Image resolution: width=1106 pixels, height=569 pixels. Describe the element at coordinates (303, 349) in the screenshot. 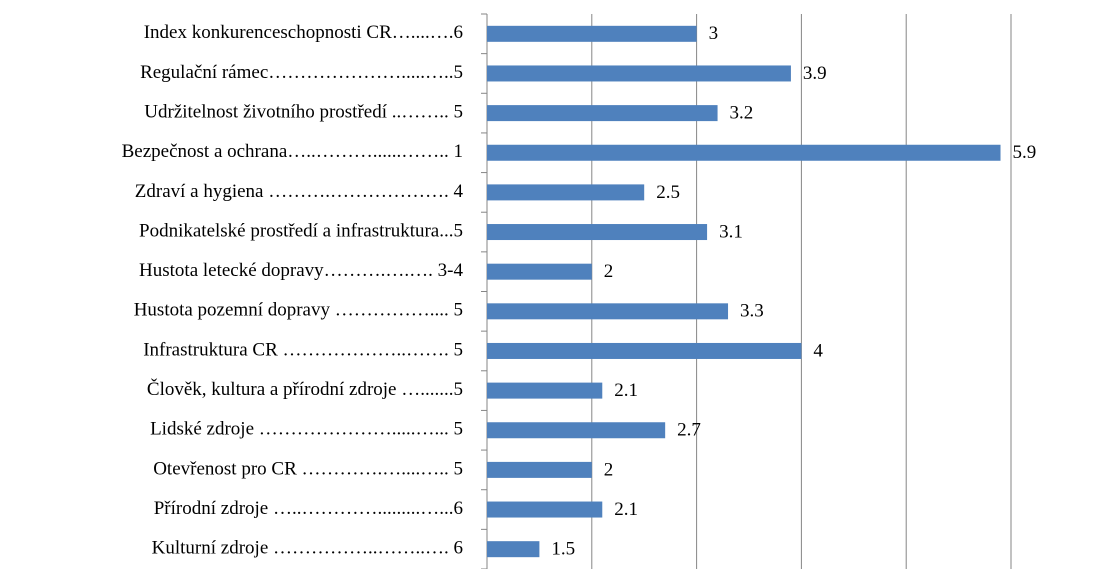

I see `y-tick-label: Infrastruktura CR ………………..……. 5` at that location.